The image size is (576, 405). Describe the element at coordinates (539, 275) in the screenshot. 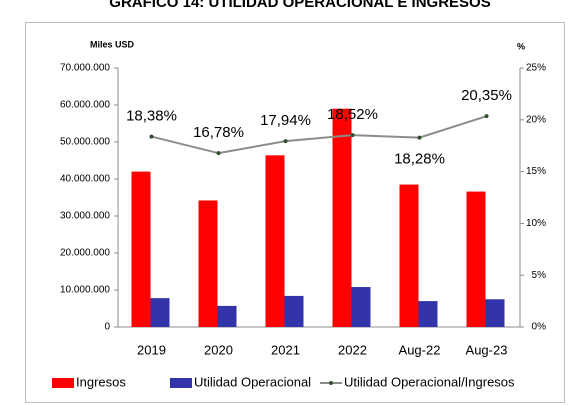

I see `y2-tick-label: 5%` at that location.